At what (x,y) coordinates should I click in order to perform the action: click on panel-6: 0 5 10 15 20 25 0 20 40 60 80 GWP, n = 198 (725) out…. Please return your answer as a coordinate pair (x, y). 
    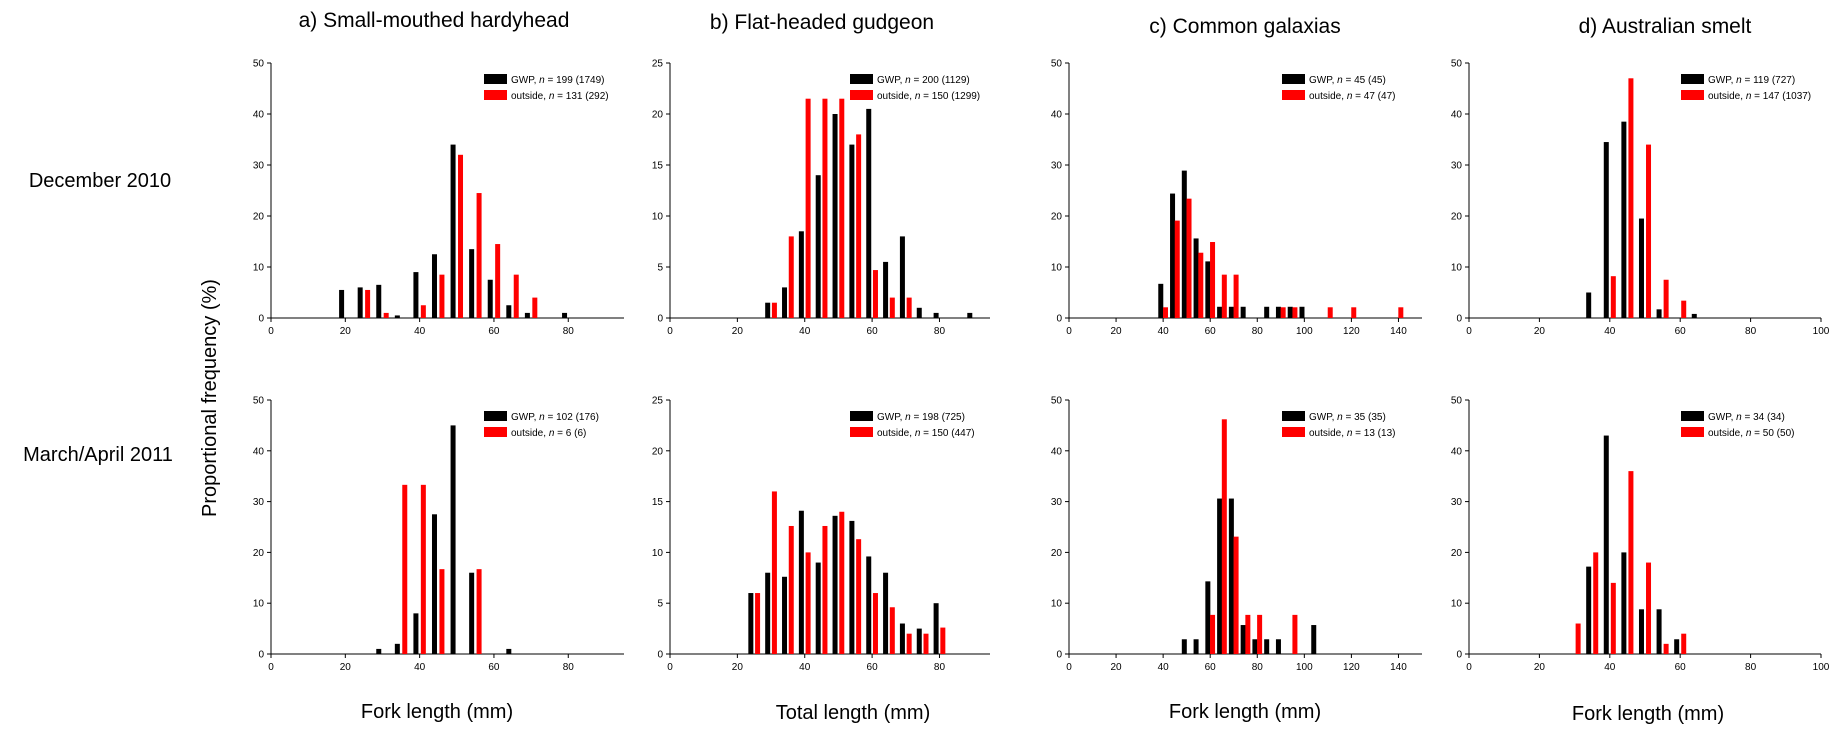
    Looking at the image, I should click on (821, 534).